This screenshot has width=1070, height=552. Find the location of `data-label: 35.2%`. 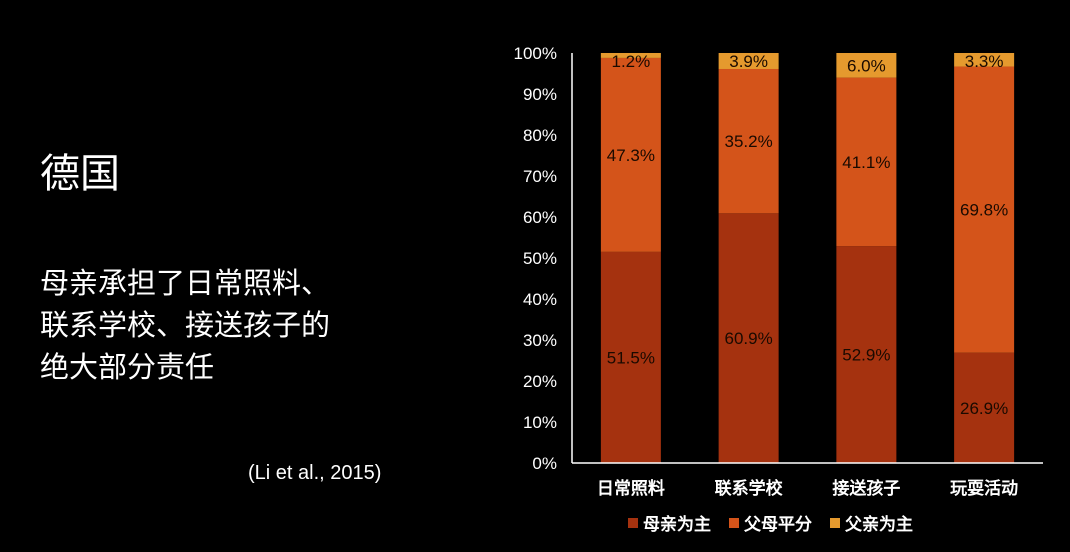

data-label: 35.2% is located at coordinates (749, 141).